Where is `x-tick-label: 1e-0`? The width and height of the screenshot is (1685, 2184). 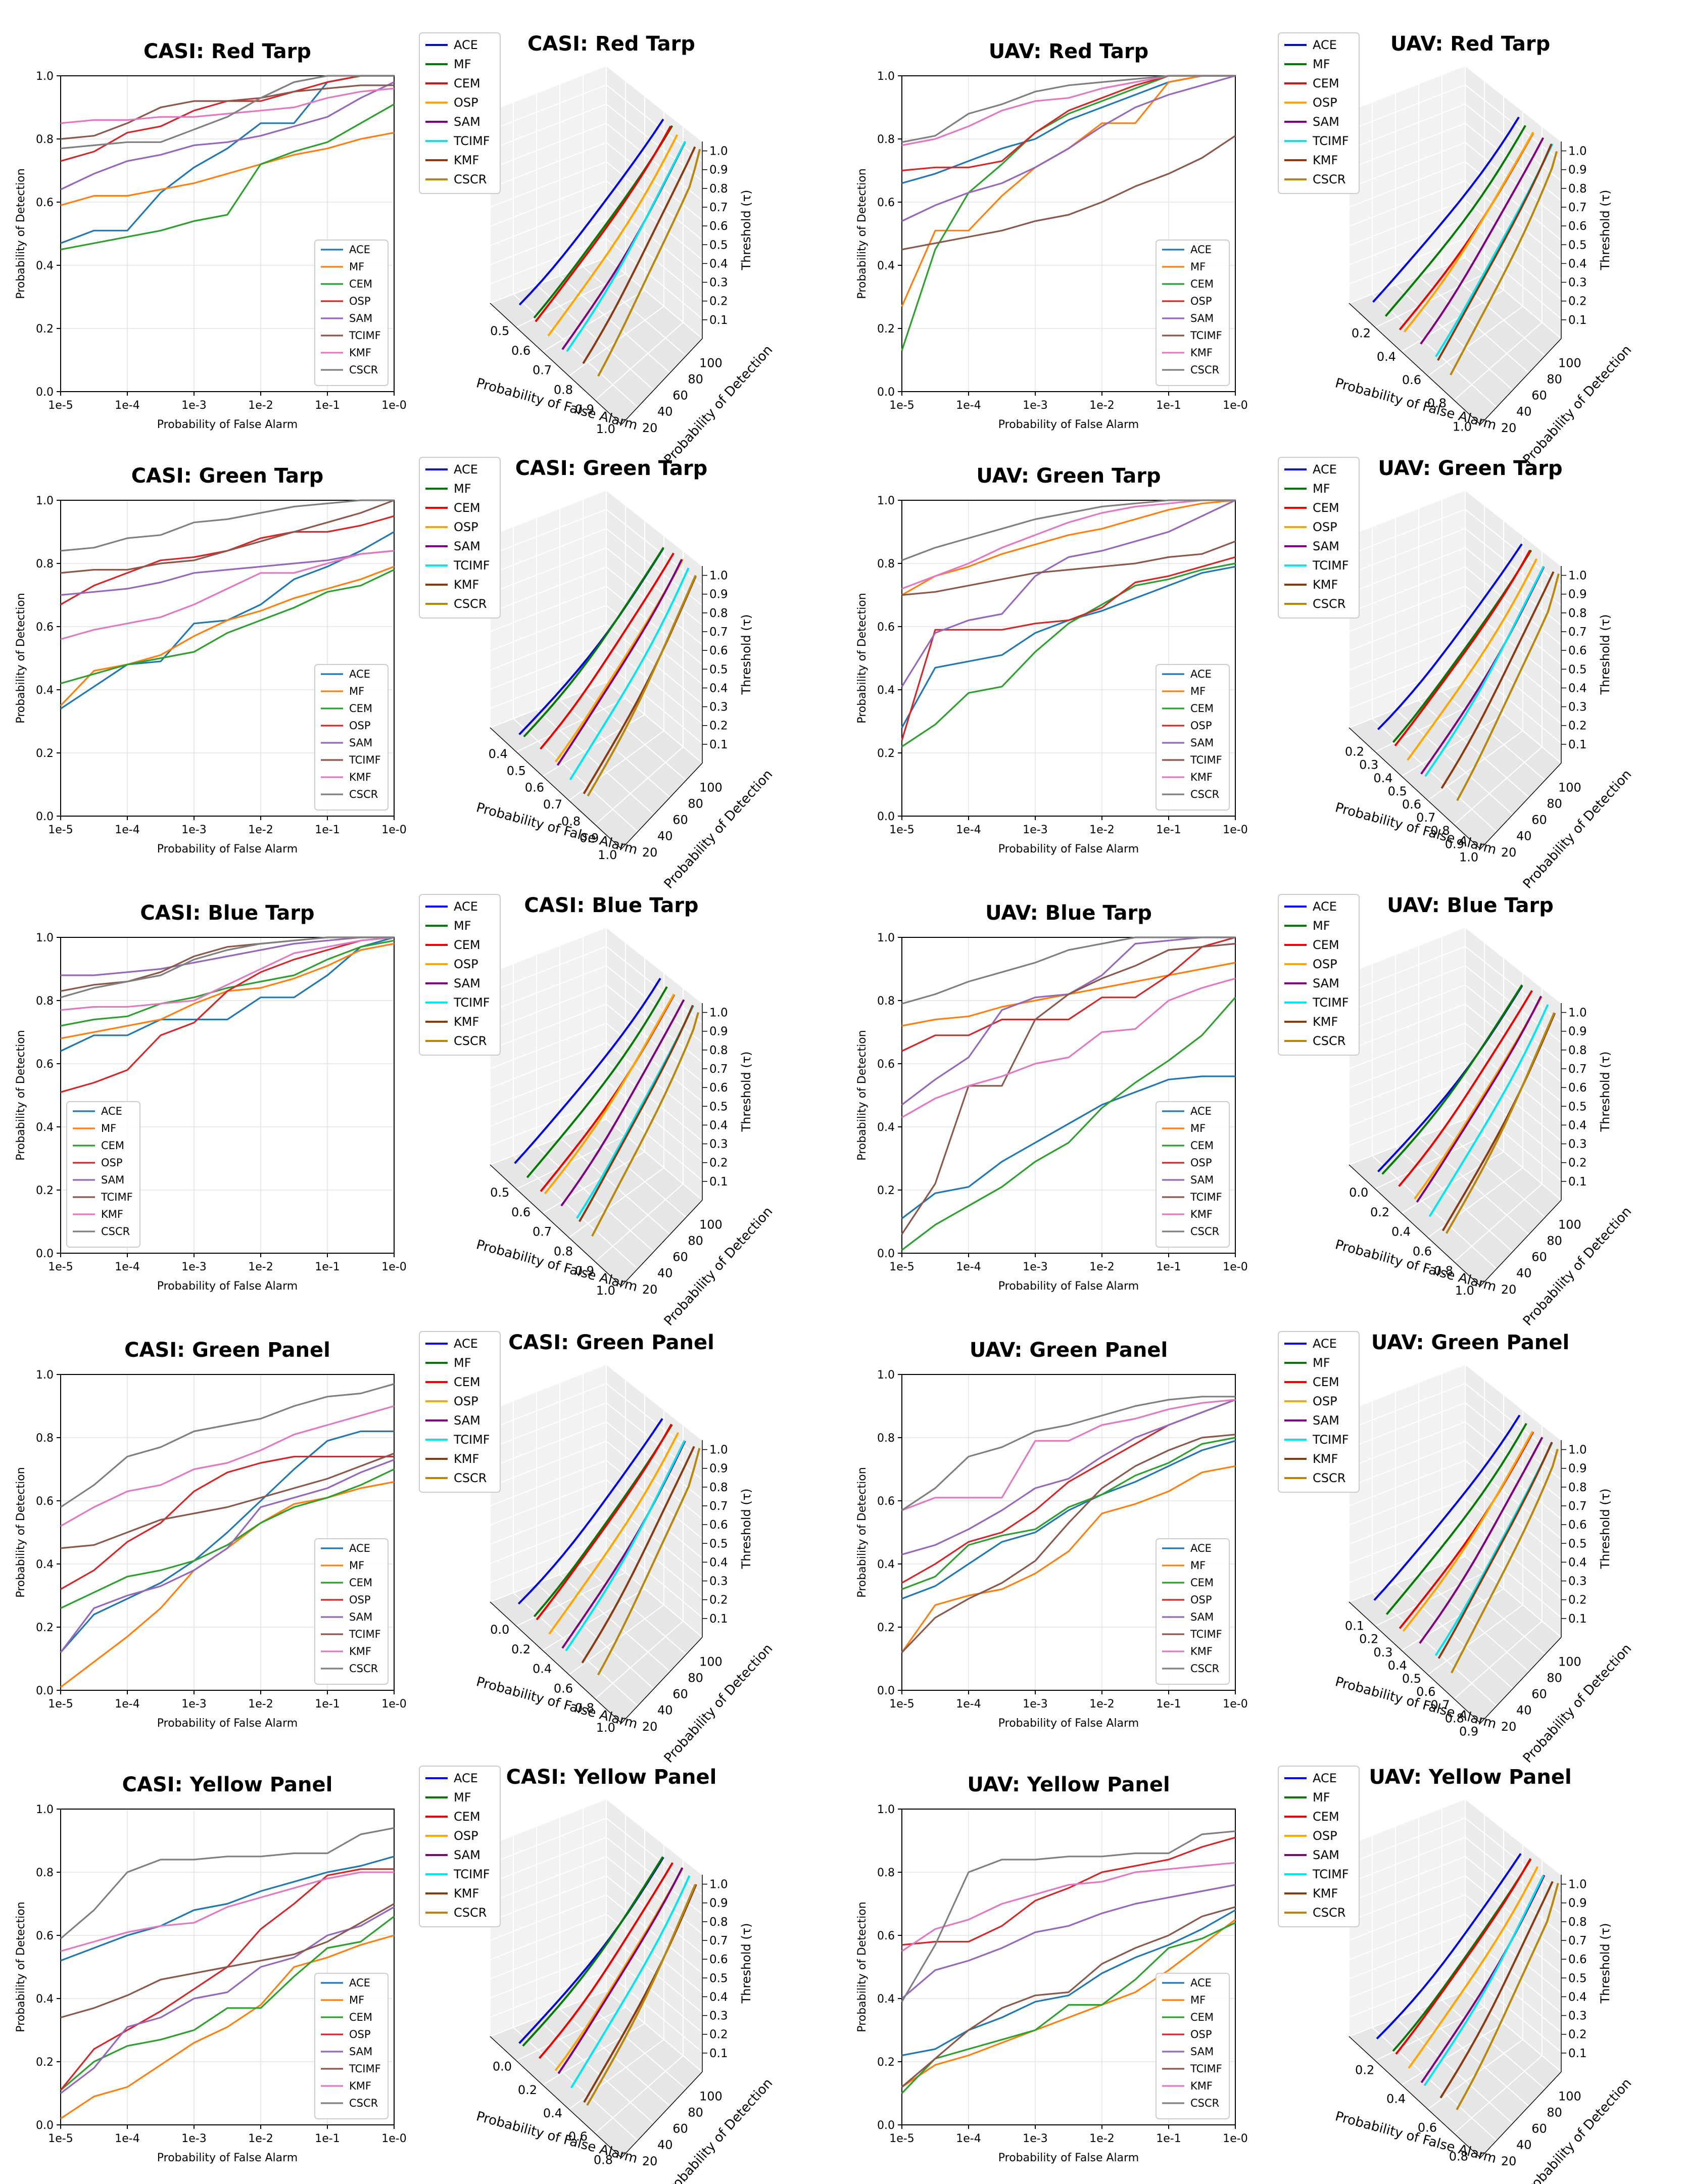 x-tick-label: 1e-0 is located at coordinates (1235, 406).